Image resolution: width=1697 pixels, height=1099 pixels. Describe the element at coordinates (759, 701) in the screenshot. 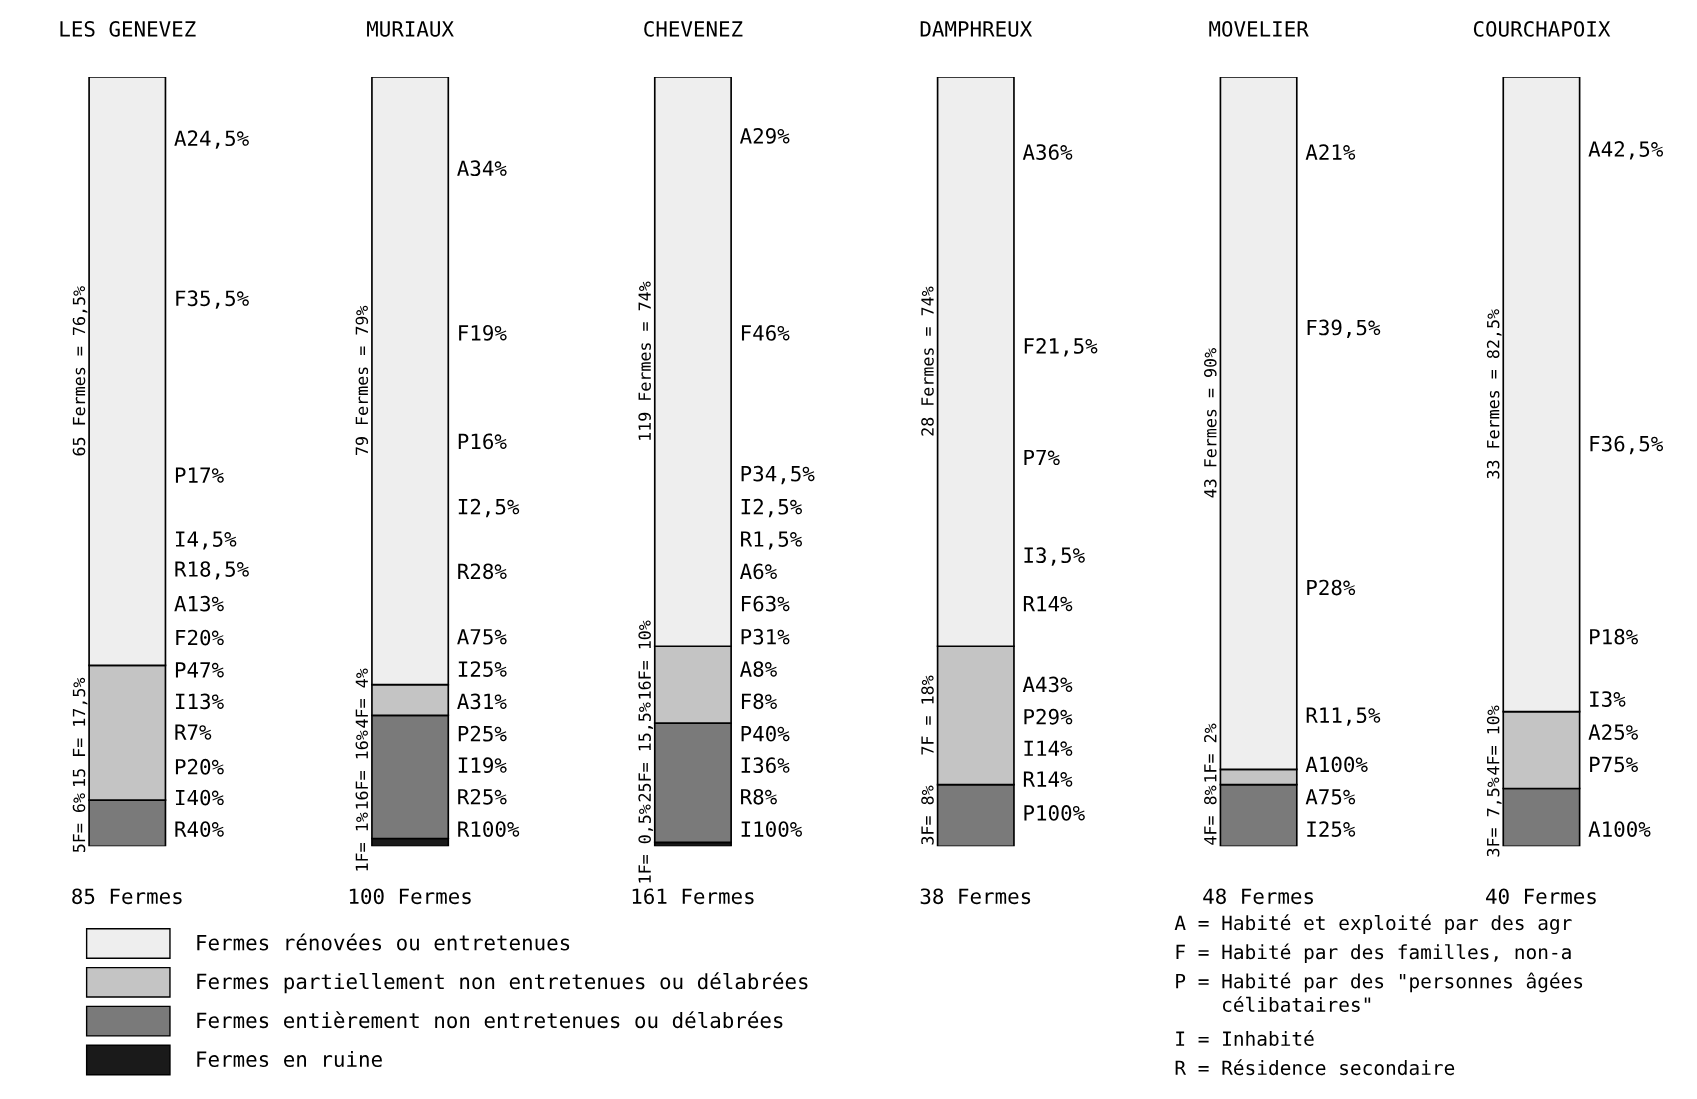

I see `annotation: F8%` at that location.